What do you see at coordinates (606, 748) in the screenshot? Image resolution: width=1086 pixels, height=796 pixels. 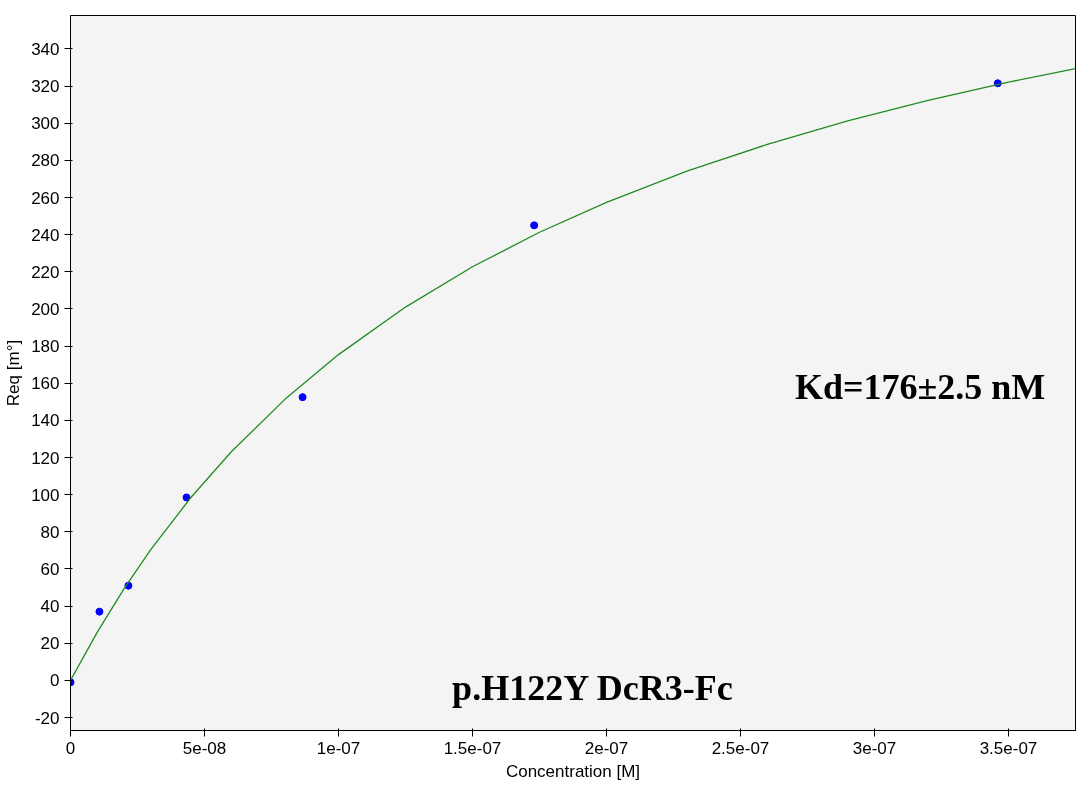 I see `x-tick-label: 2e-07` at bounding box center [606, 748].